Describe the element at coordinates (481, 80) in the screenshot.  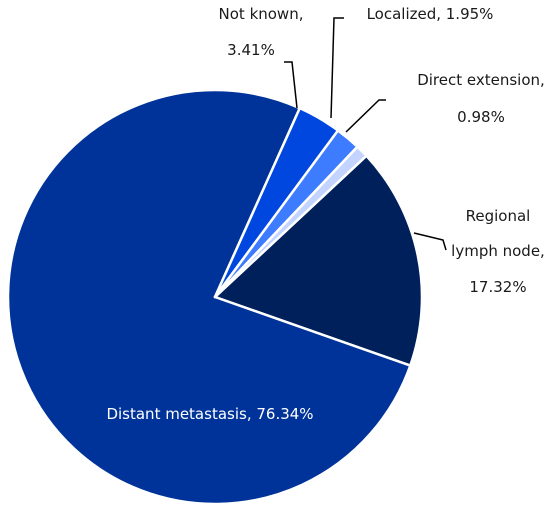
I see `label-direct-line1: Direct extension,` at that location.